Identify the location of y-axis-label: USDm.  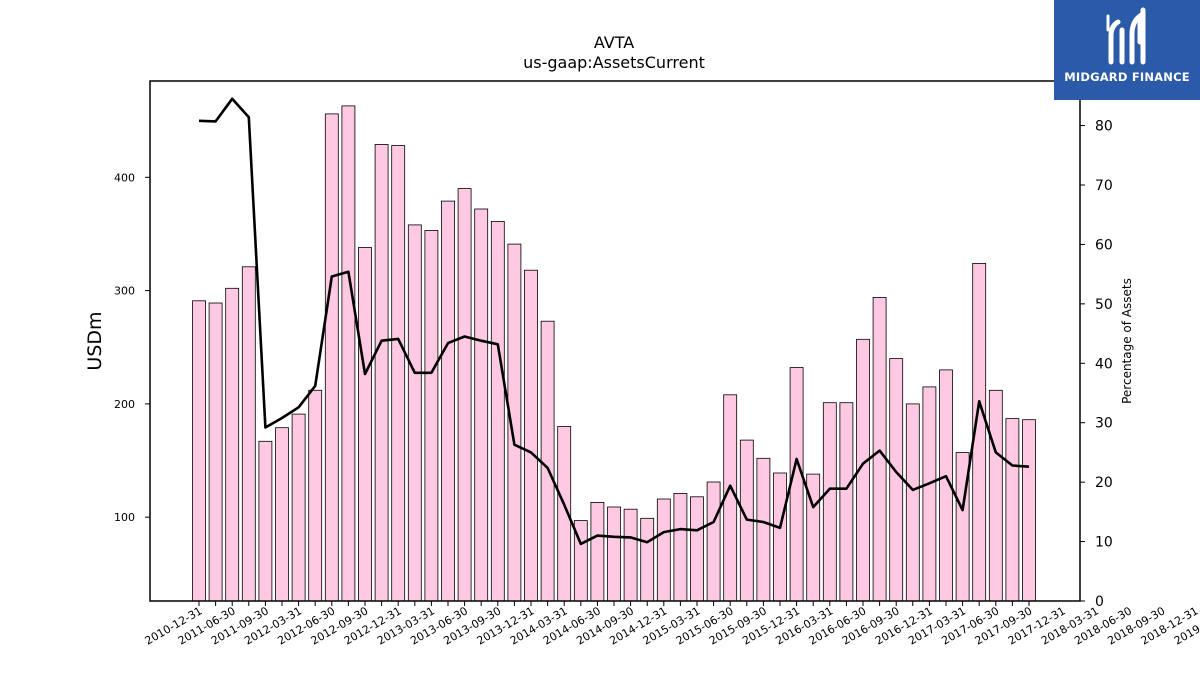
(95, 340).